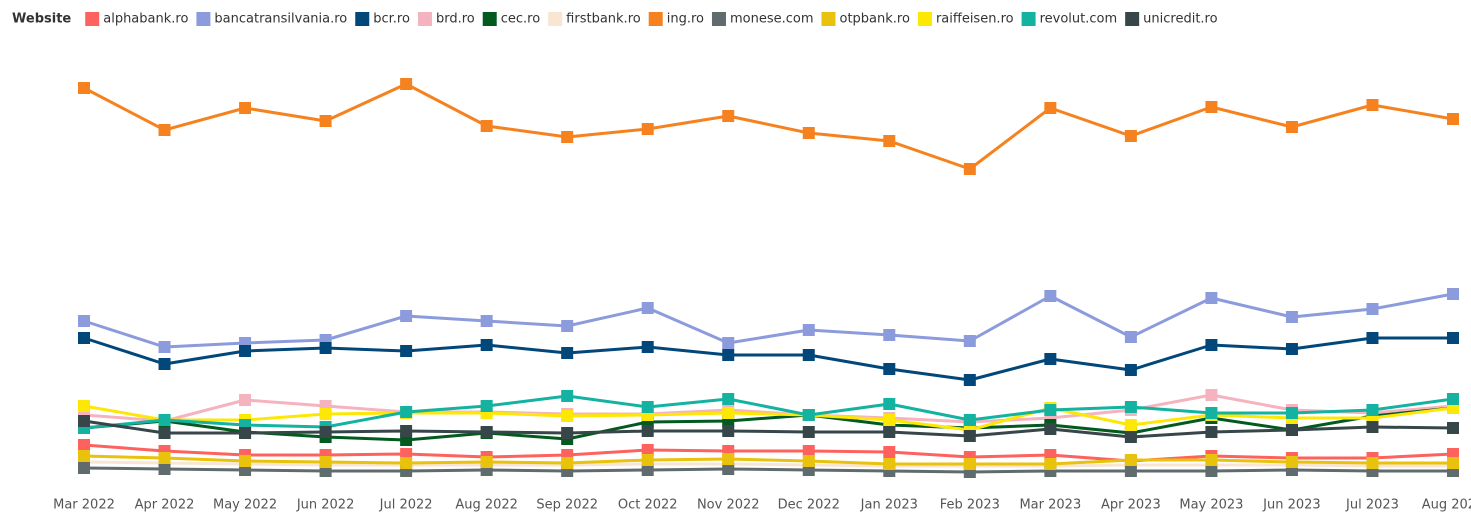  What do you see at coordinates (1079, 19) in the screenshot?
I see `legend-label: revolut.com` at bounding box center [1079, 19].